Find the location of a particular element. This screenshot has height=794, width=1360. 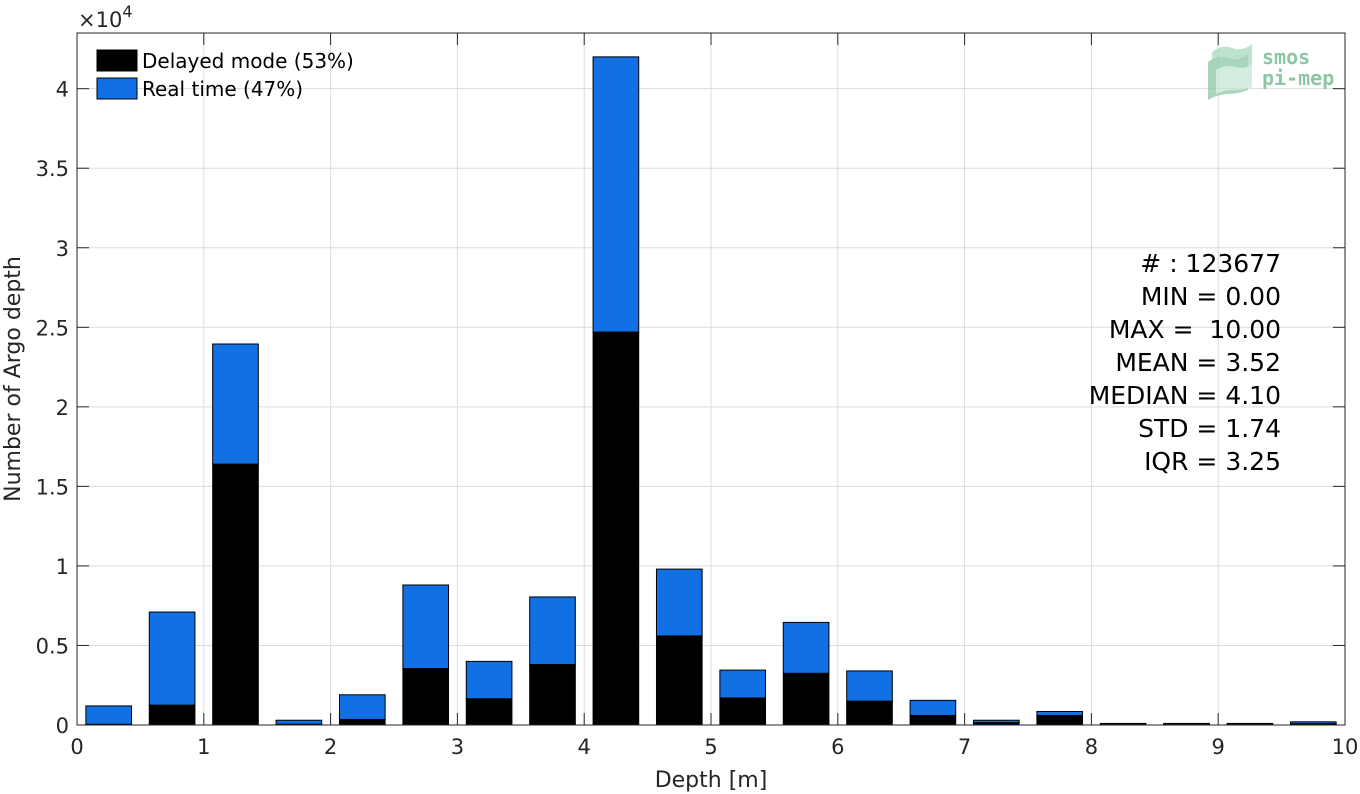

y-tick-label: 2 is located at coordinates (62, 408).